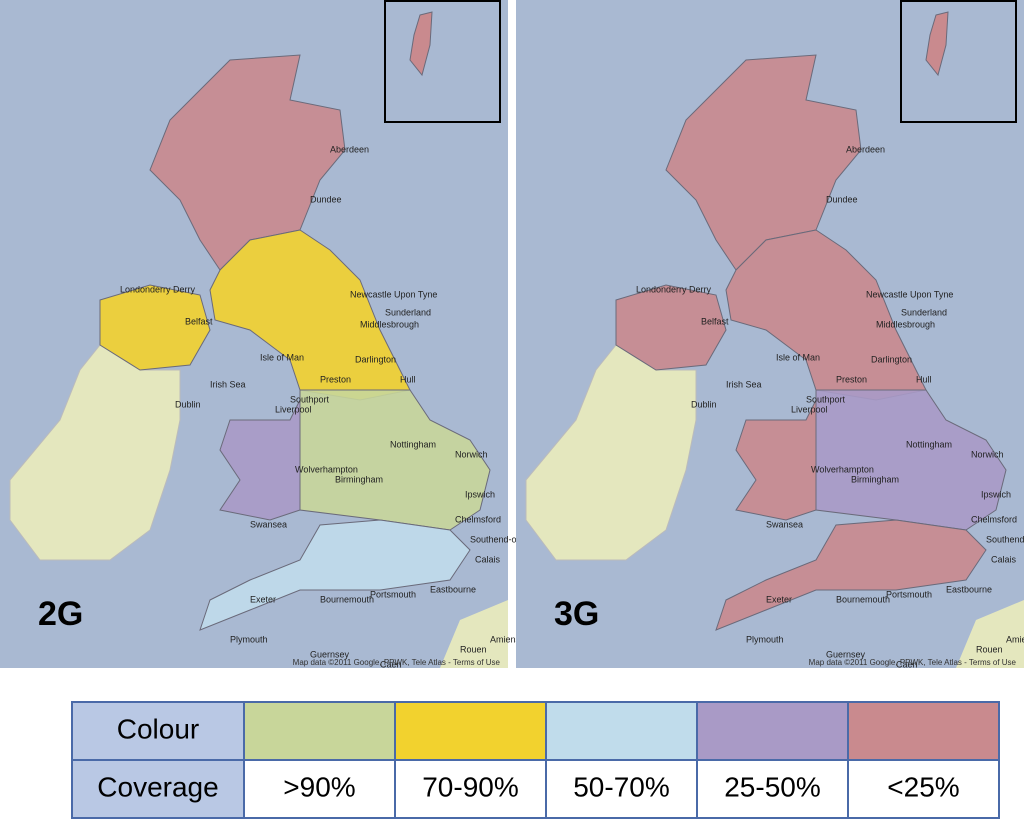  I want to click on header-text: Coverage, so click(157, 786).